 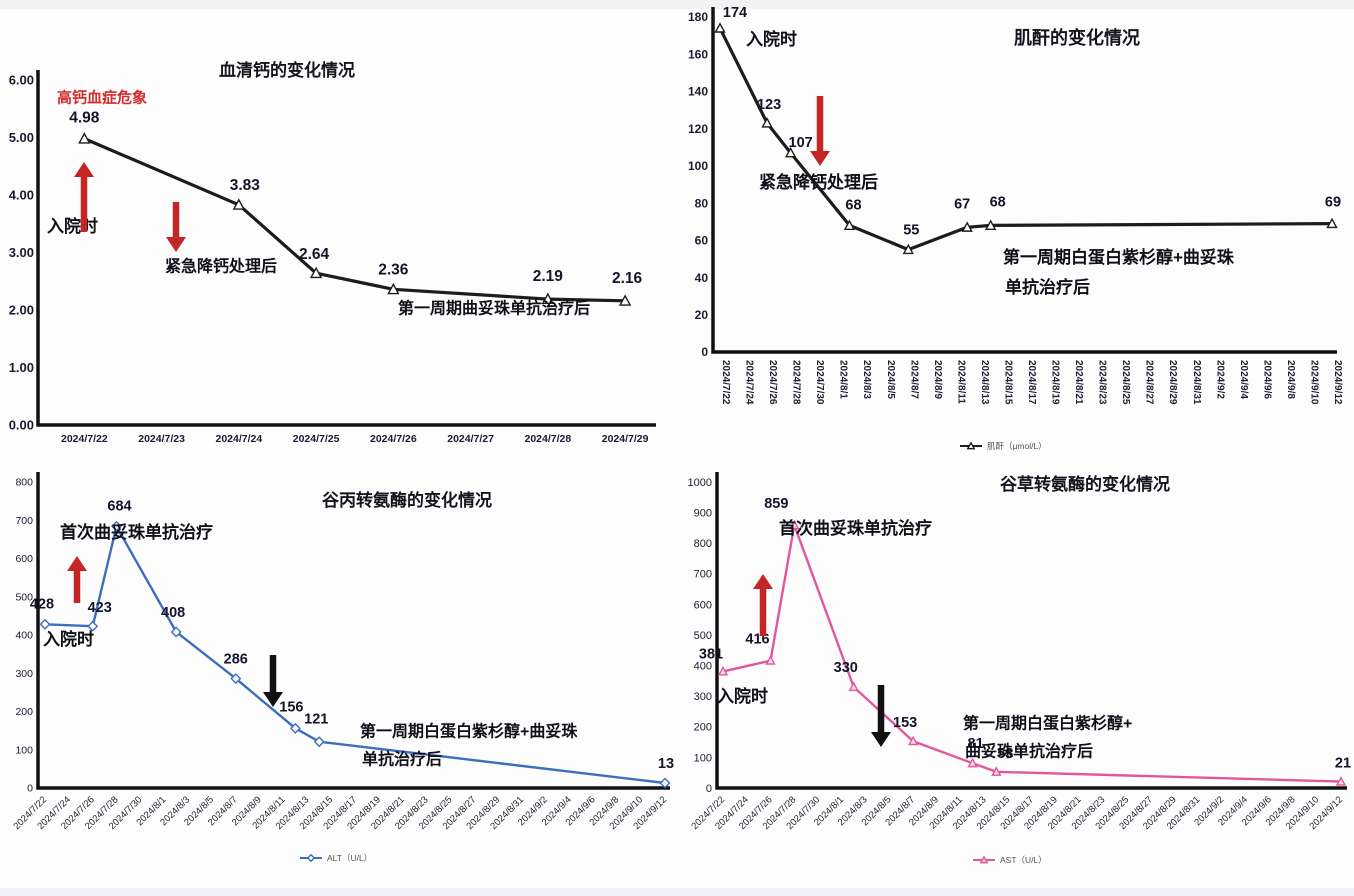 I want to click on chart-title: 血清钙的变化情况, so click(x=287, y=70).